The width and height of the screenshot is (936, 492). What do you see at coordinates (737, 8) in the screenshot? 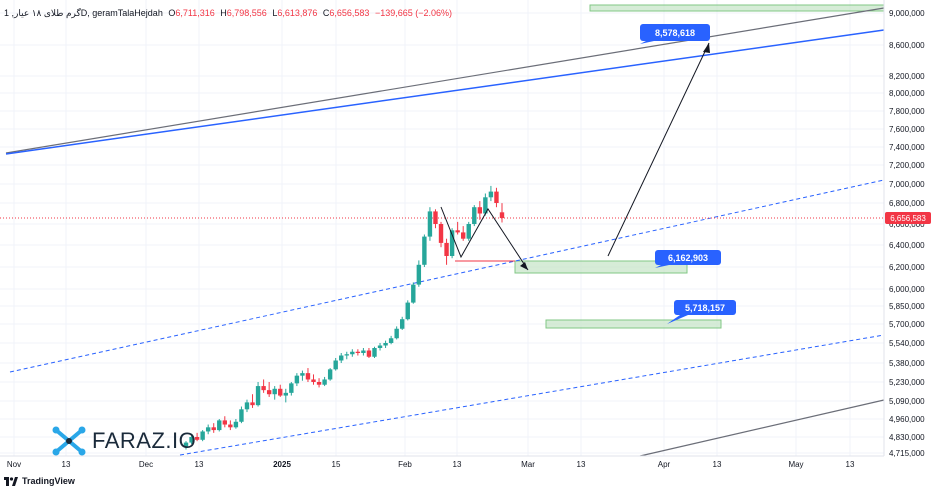
I see `zone-top` at bounding box center [737, 8].